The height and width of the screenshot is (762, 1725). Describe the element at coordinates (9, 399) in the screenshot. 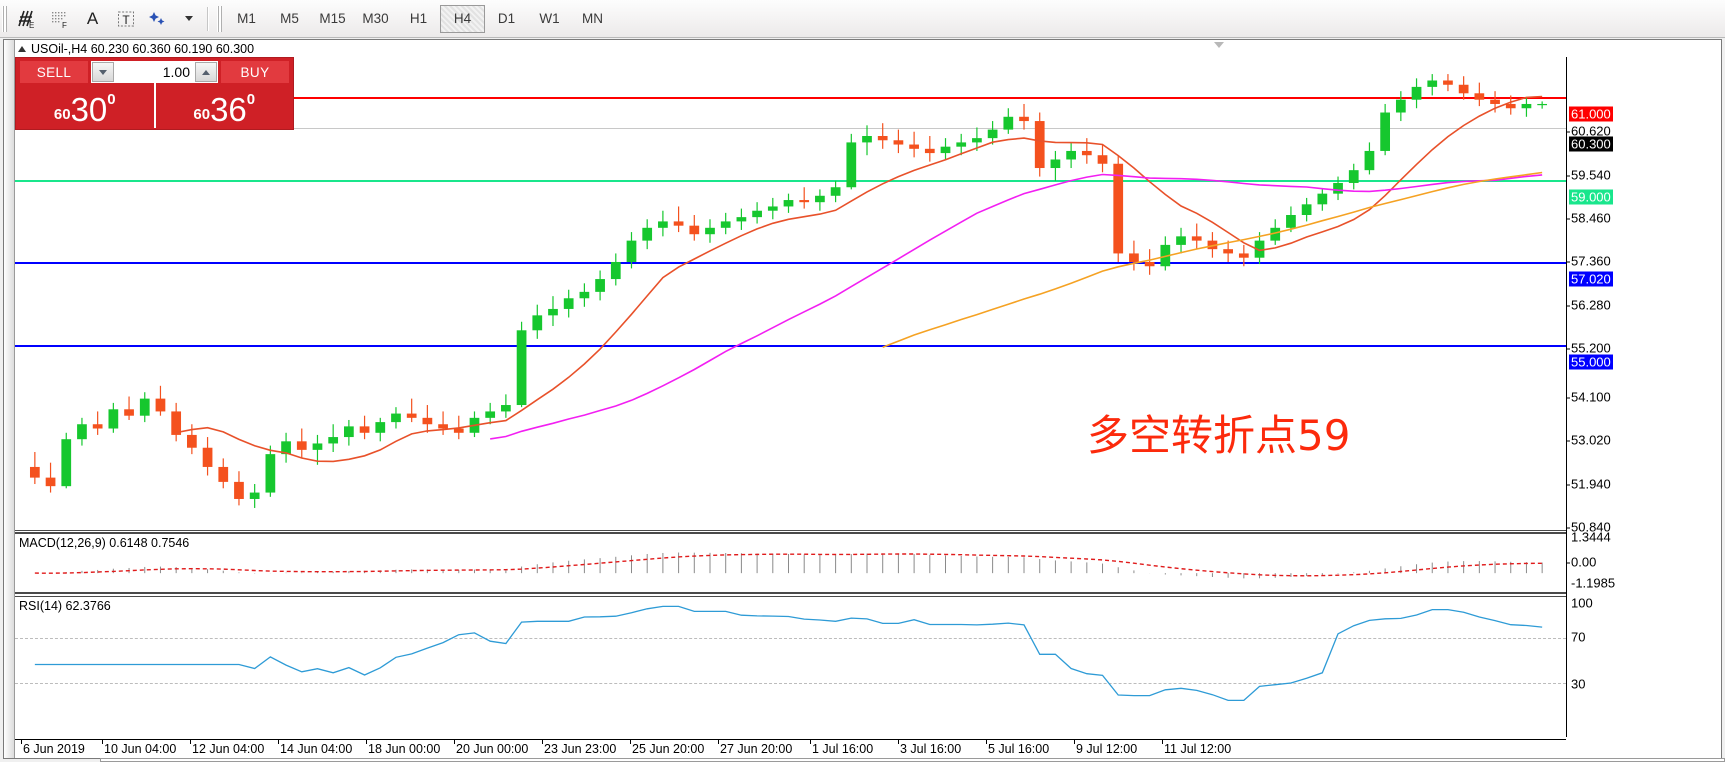

I see `chart-vertical-scrollbar` at that location.